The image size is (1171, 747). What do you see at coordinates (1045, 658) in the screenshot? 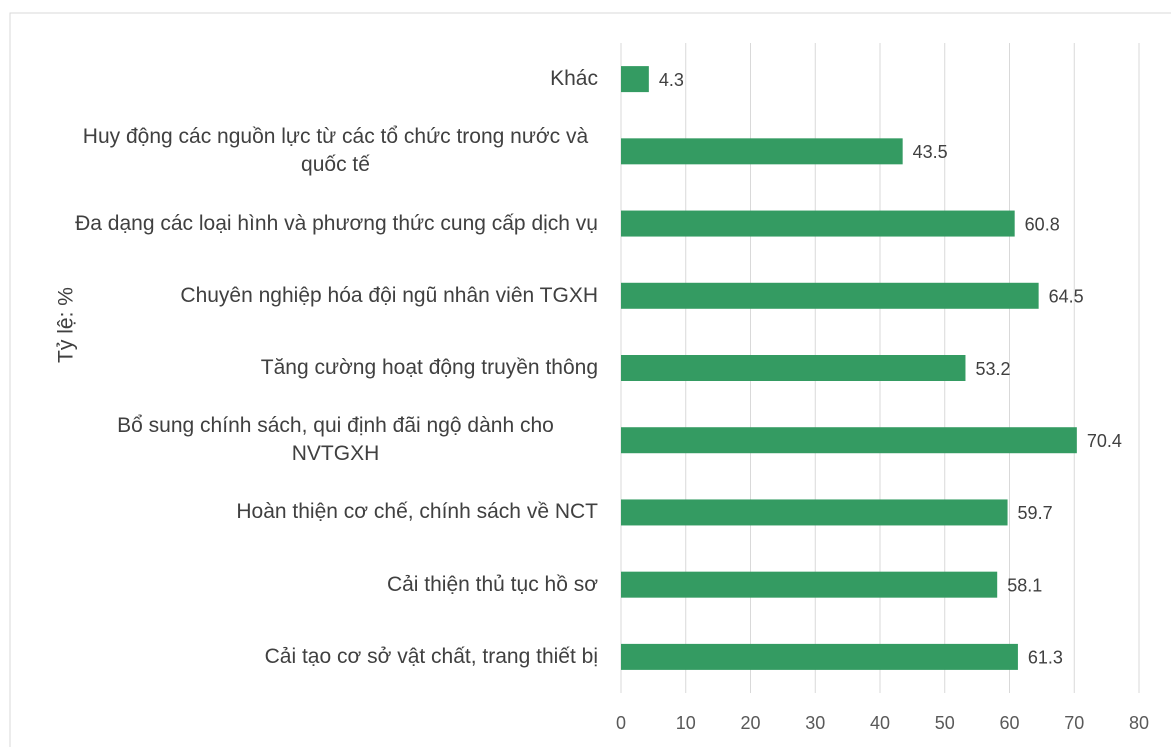
I see `data-label: 61.3` at bounding box center [1045, 658].